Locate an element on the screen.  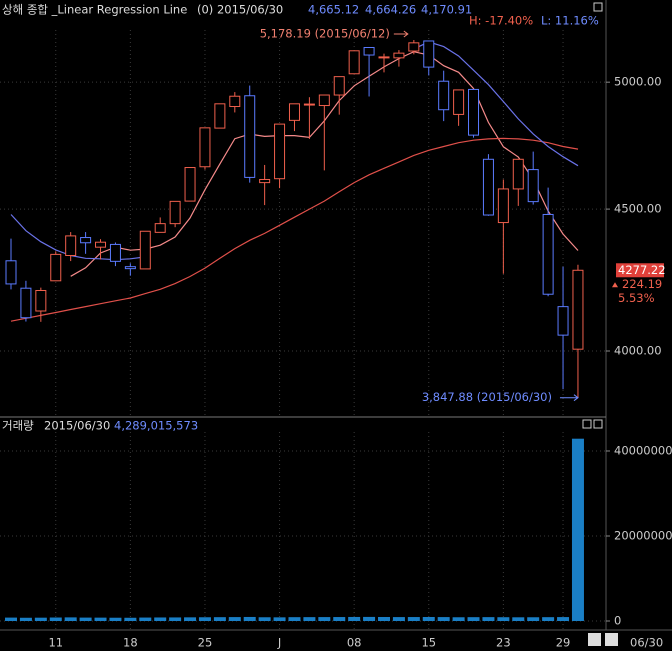
close-button is located at coordinates (598, 424).